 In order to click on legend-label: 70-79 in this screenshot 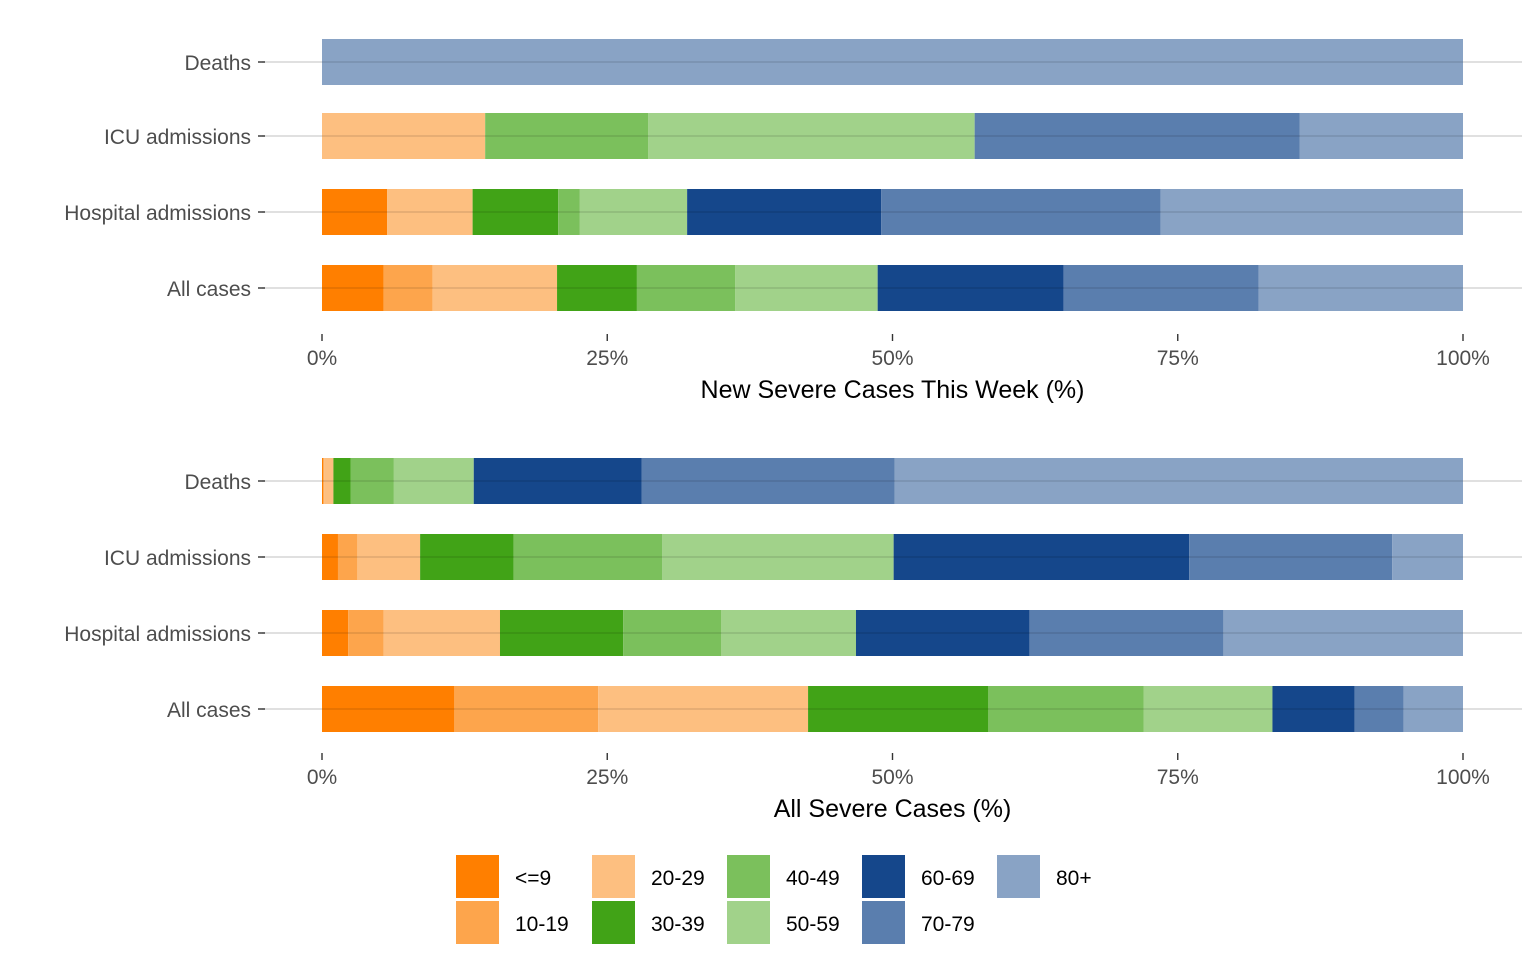, I will do `click(948, 924)`.